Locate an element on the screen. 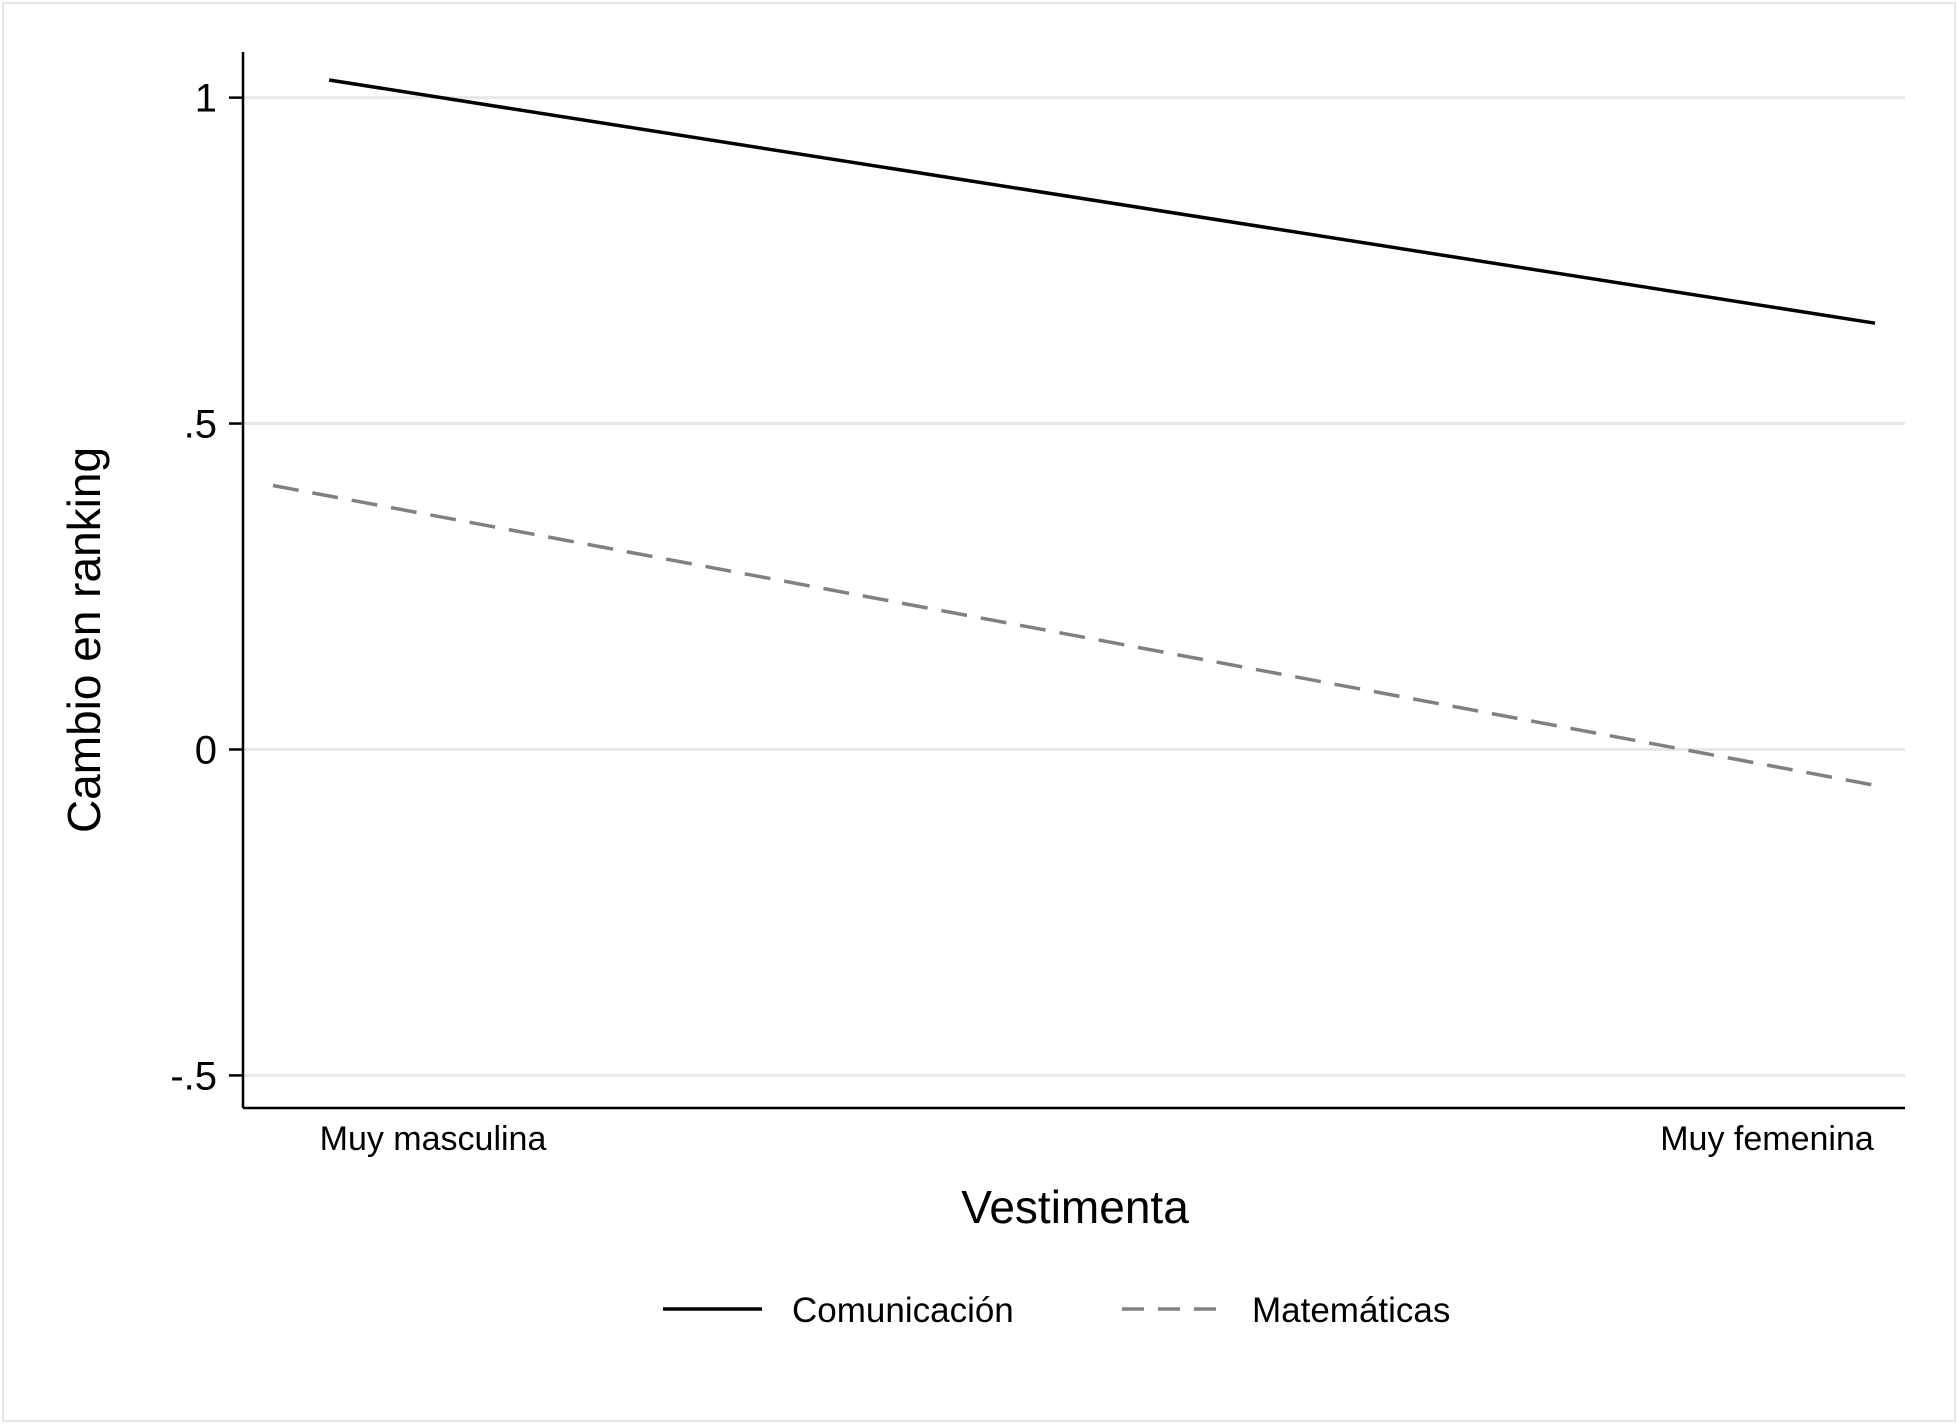 The width and height of the screenshot is (1958, 1424). legend-label: Comunicación is located at coordinates (903, 1310).